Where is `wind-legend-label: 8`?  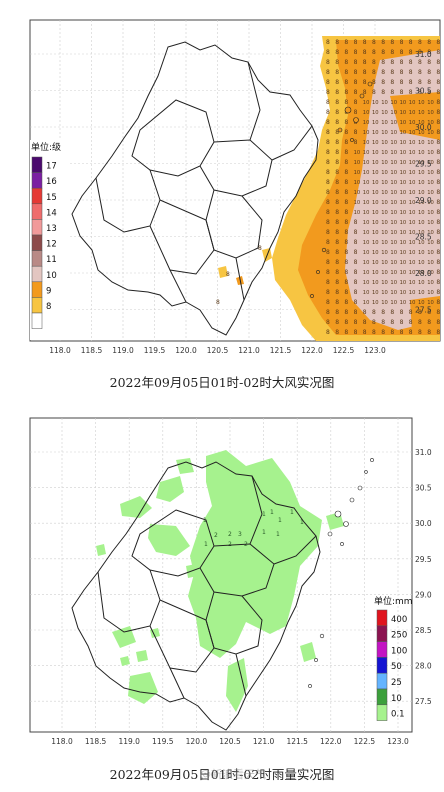
wind-legend-label: 8 is located at coordinates (48, 307).